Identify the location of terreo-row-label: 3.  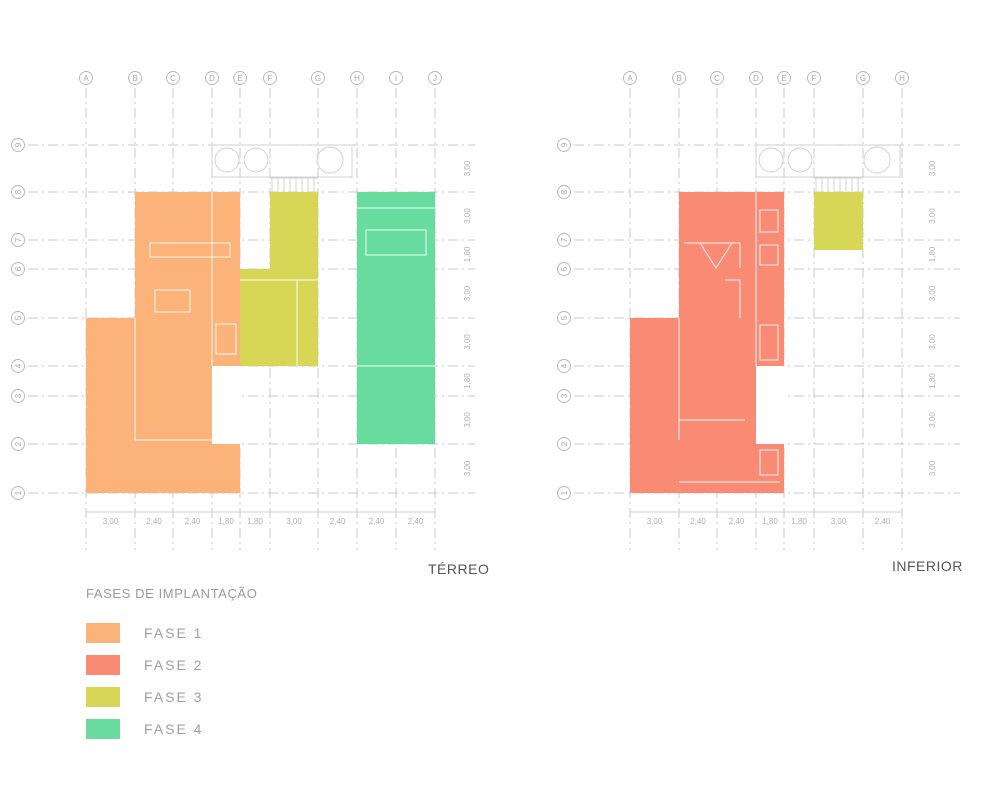
(18, 395).